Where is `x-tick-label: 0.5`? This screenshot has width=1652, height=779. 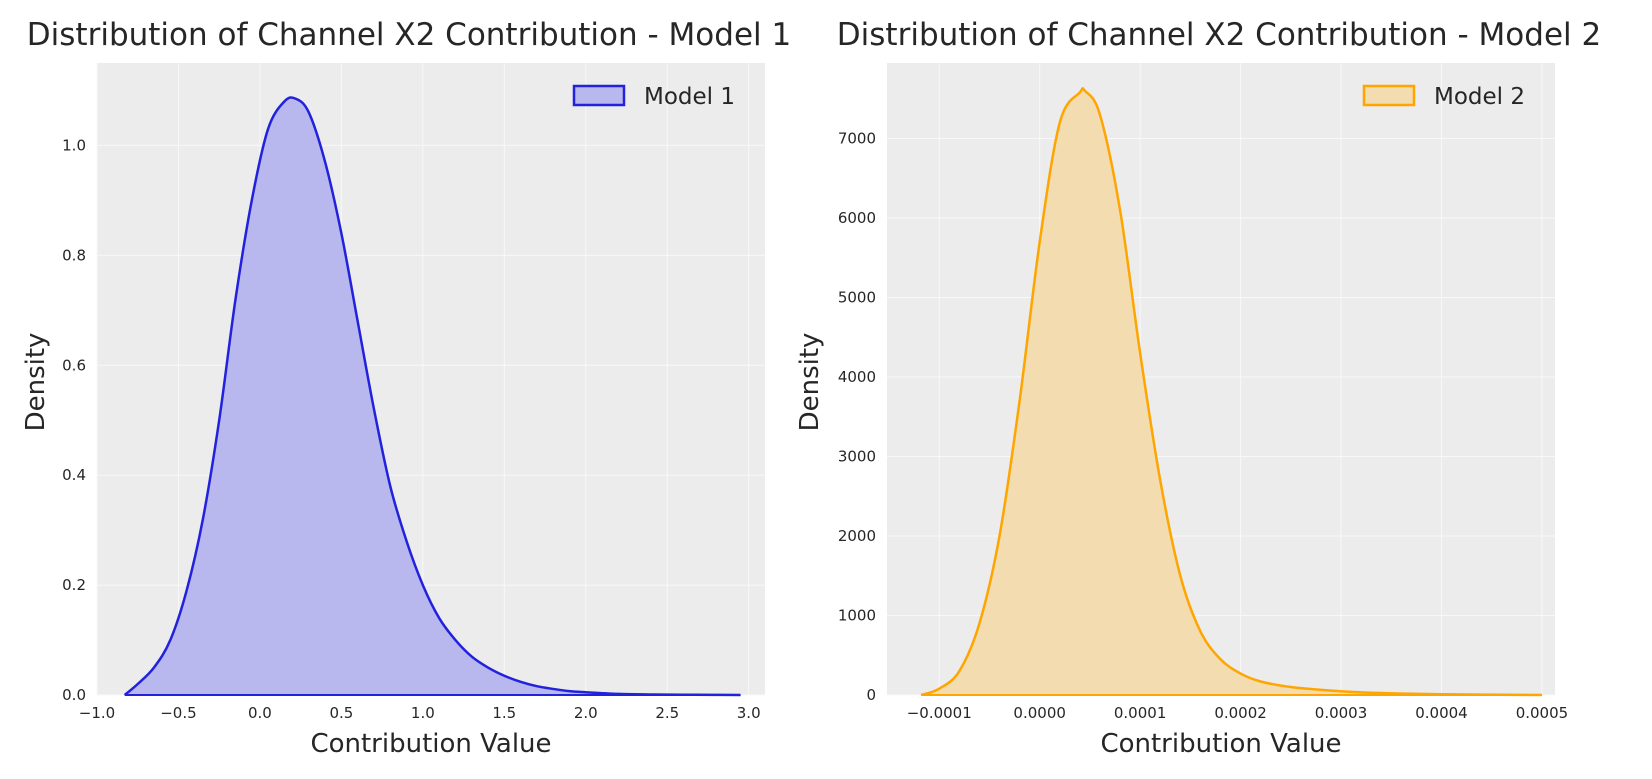
x-tick-label: 0.5 is located at coordinates (341, 713).